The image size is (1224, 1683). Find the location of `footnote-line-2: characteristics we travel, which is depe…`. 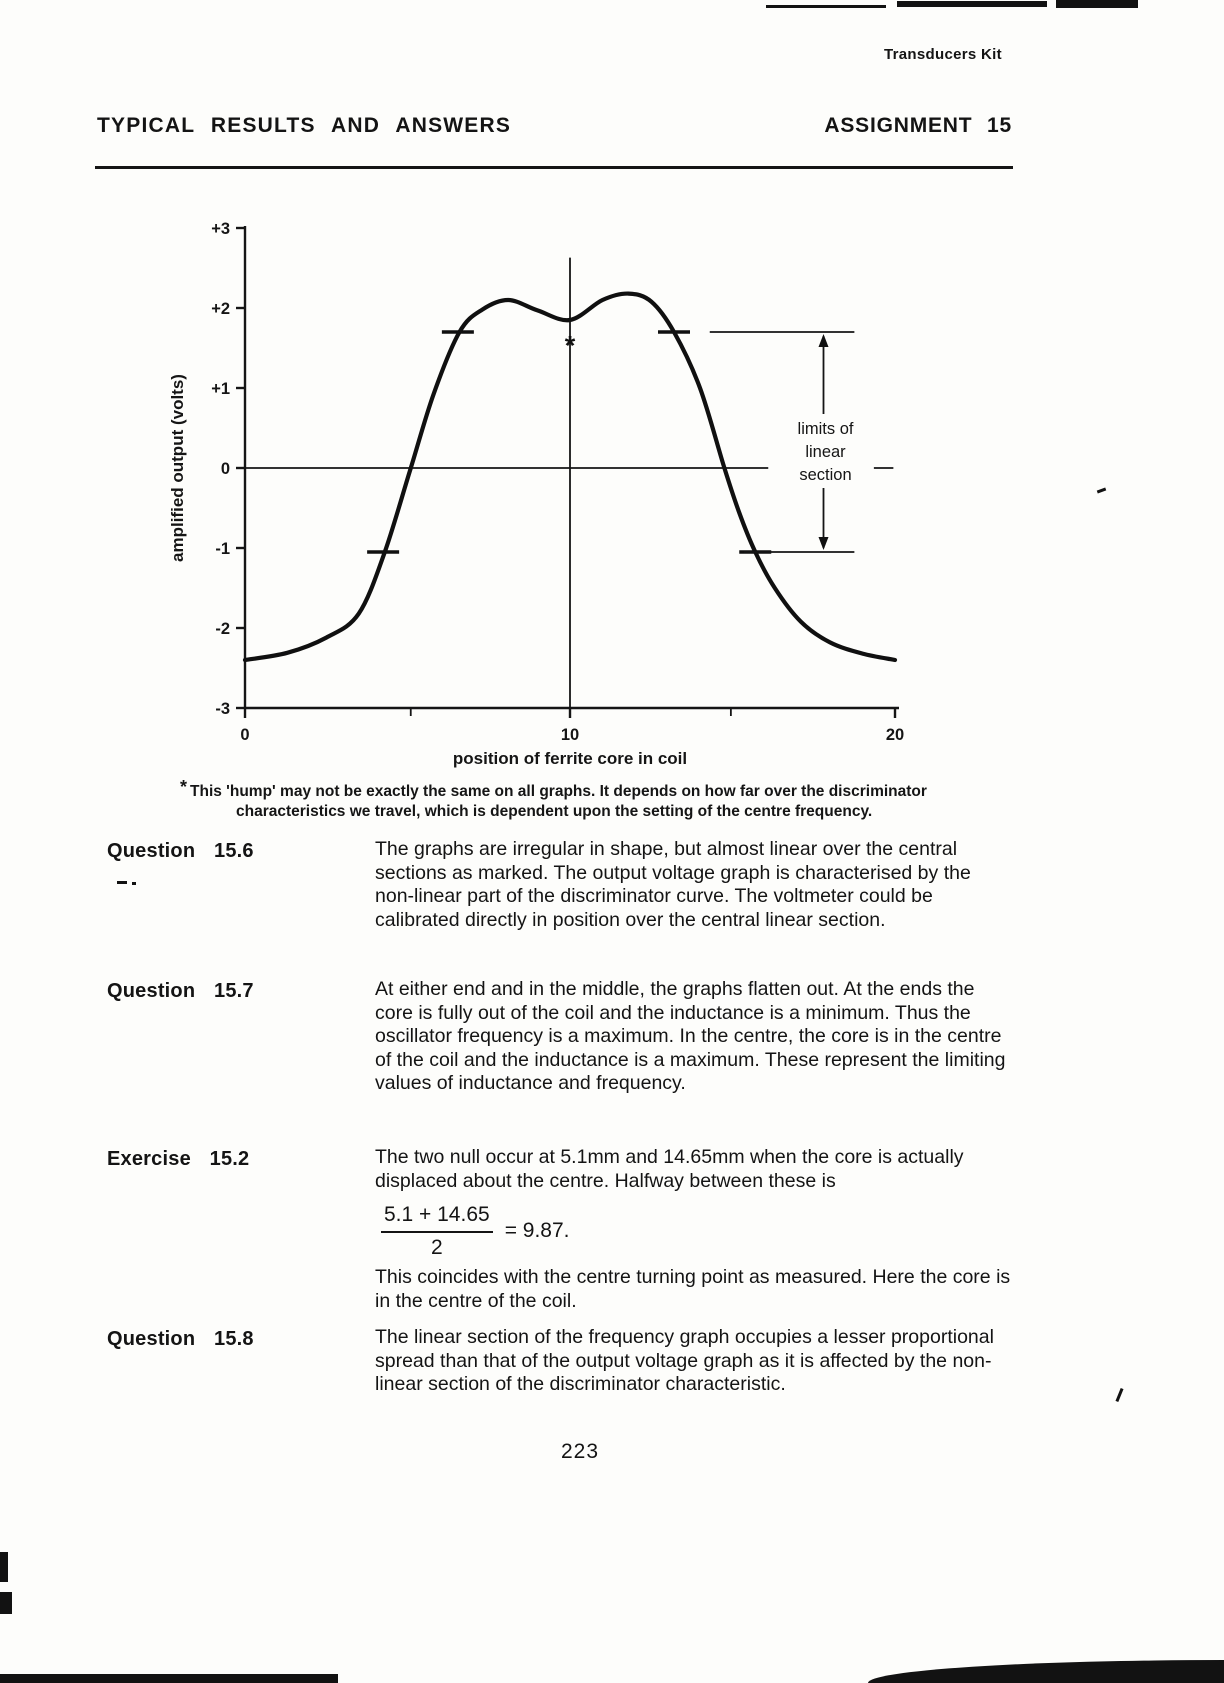

footnote-line-2: characteristics we travel, which is depe… is located at coordinates (554, 812).